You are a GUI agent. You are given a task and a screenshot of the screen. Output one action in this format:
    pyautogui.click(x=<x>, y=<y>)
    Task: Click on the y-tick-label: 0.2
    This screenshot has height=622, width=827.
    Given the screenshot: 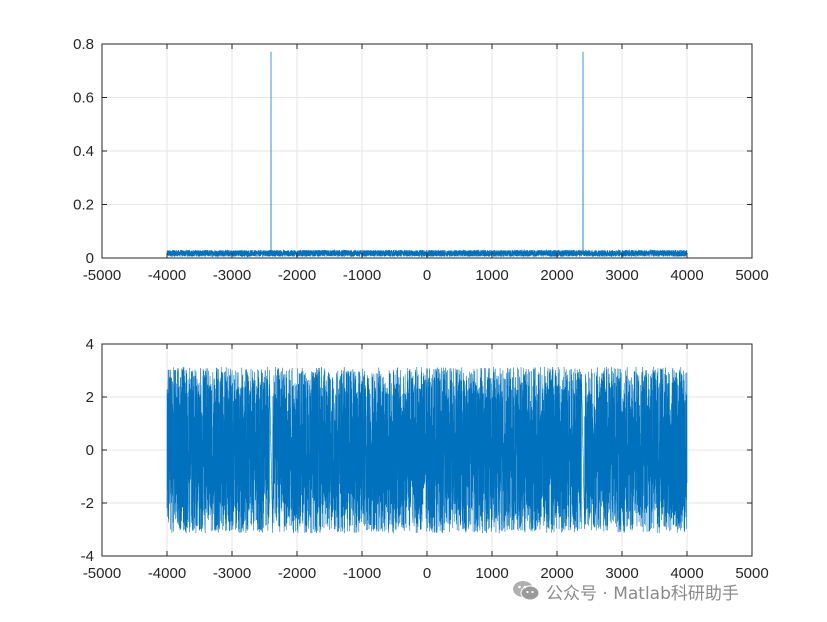 What is the action you would take?
    pyautogui.click(x=83, y=205)
    